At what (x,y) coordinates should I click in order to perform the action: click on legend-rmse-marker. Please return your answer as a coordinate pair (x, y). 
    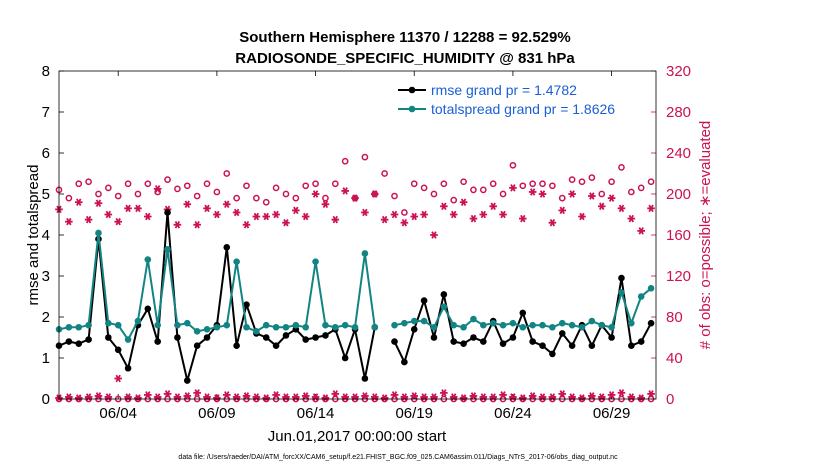
    Looking at the image, I should click on (412, 90).